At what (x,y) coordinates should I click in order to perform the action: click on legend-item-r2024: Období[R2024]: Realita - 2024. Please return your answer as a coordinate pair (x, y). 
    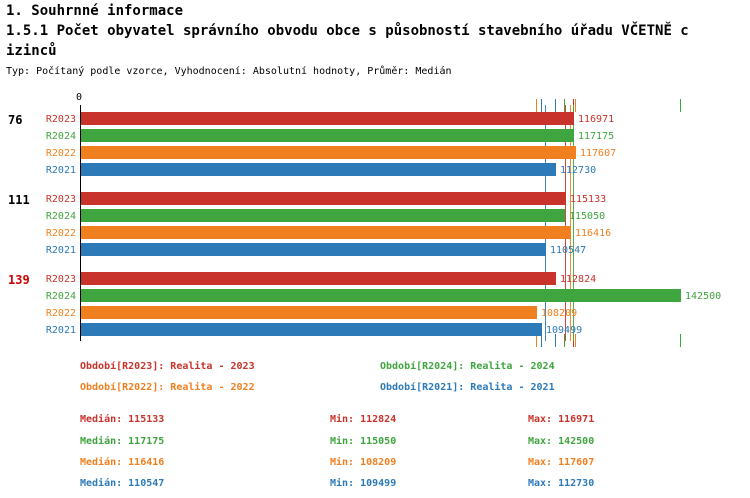
    Looking at the image, I should click on (467, 366).